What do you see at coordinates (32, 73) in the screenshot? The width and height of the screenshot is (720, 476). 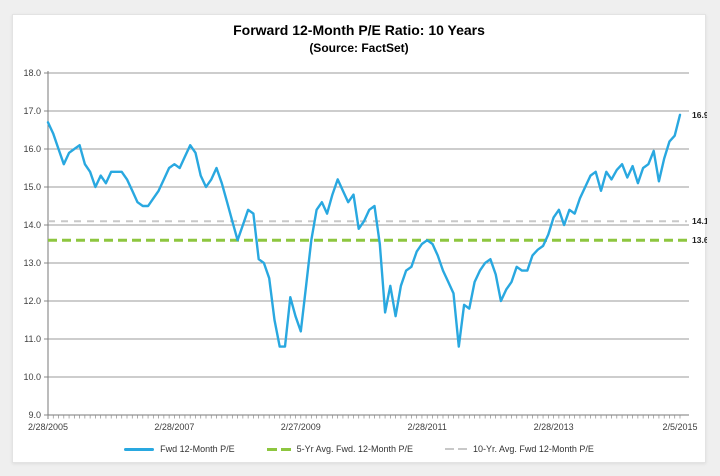 I see `y-axis-label: 18.0` at bounding box center [32, 73].